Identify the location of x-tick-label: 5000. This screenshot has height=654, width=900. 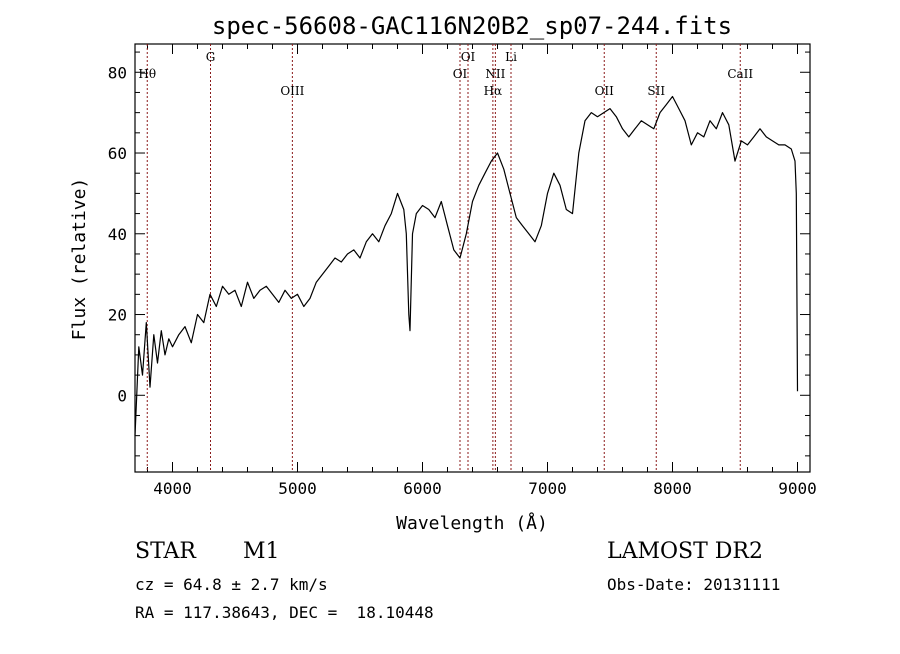
(297, 488).